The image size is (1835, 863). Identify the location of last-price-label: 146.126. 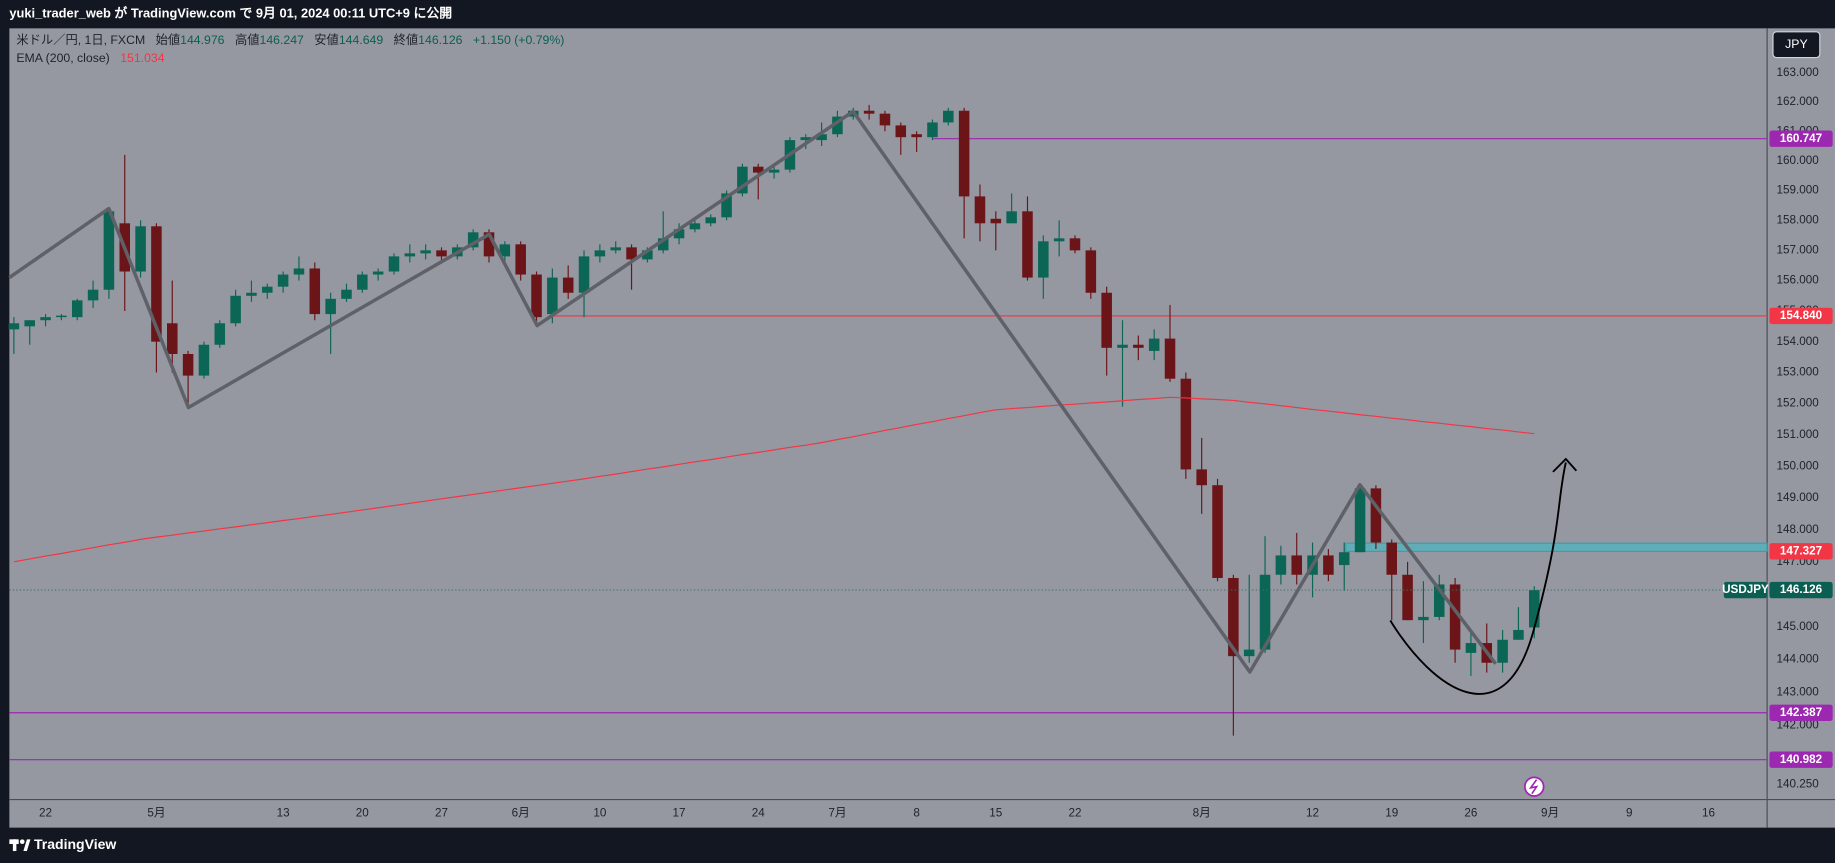
(1801, 589).